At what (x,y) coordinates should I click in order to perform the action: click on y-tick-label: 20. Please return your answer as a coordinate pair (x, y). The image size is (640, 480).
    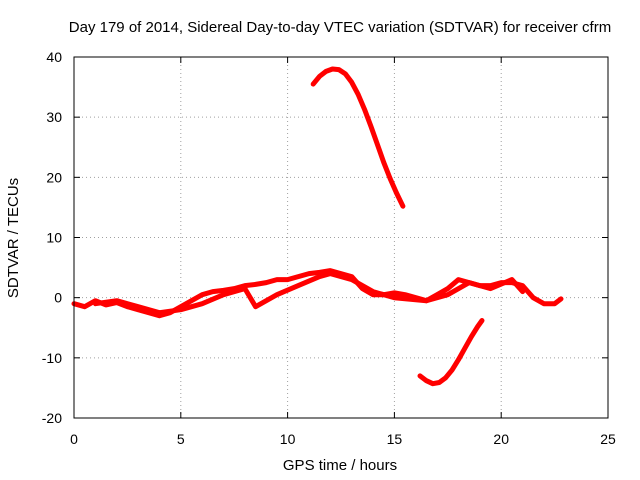
    Looking at the image, I should click on (54, 177).